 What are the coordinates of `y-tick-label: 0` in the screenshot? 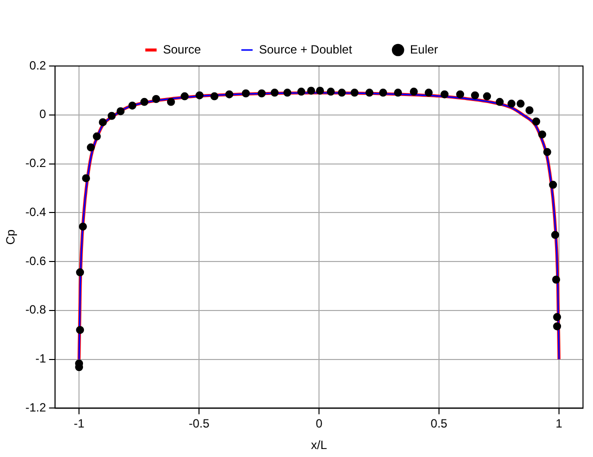 It's located at (42, 114).